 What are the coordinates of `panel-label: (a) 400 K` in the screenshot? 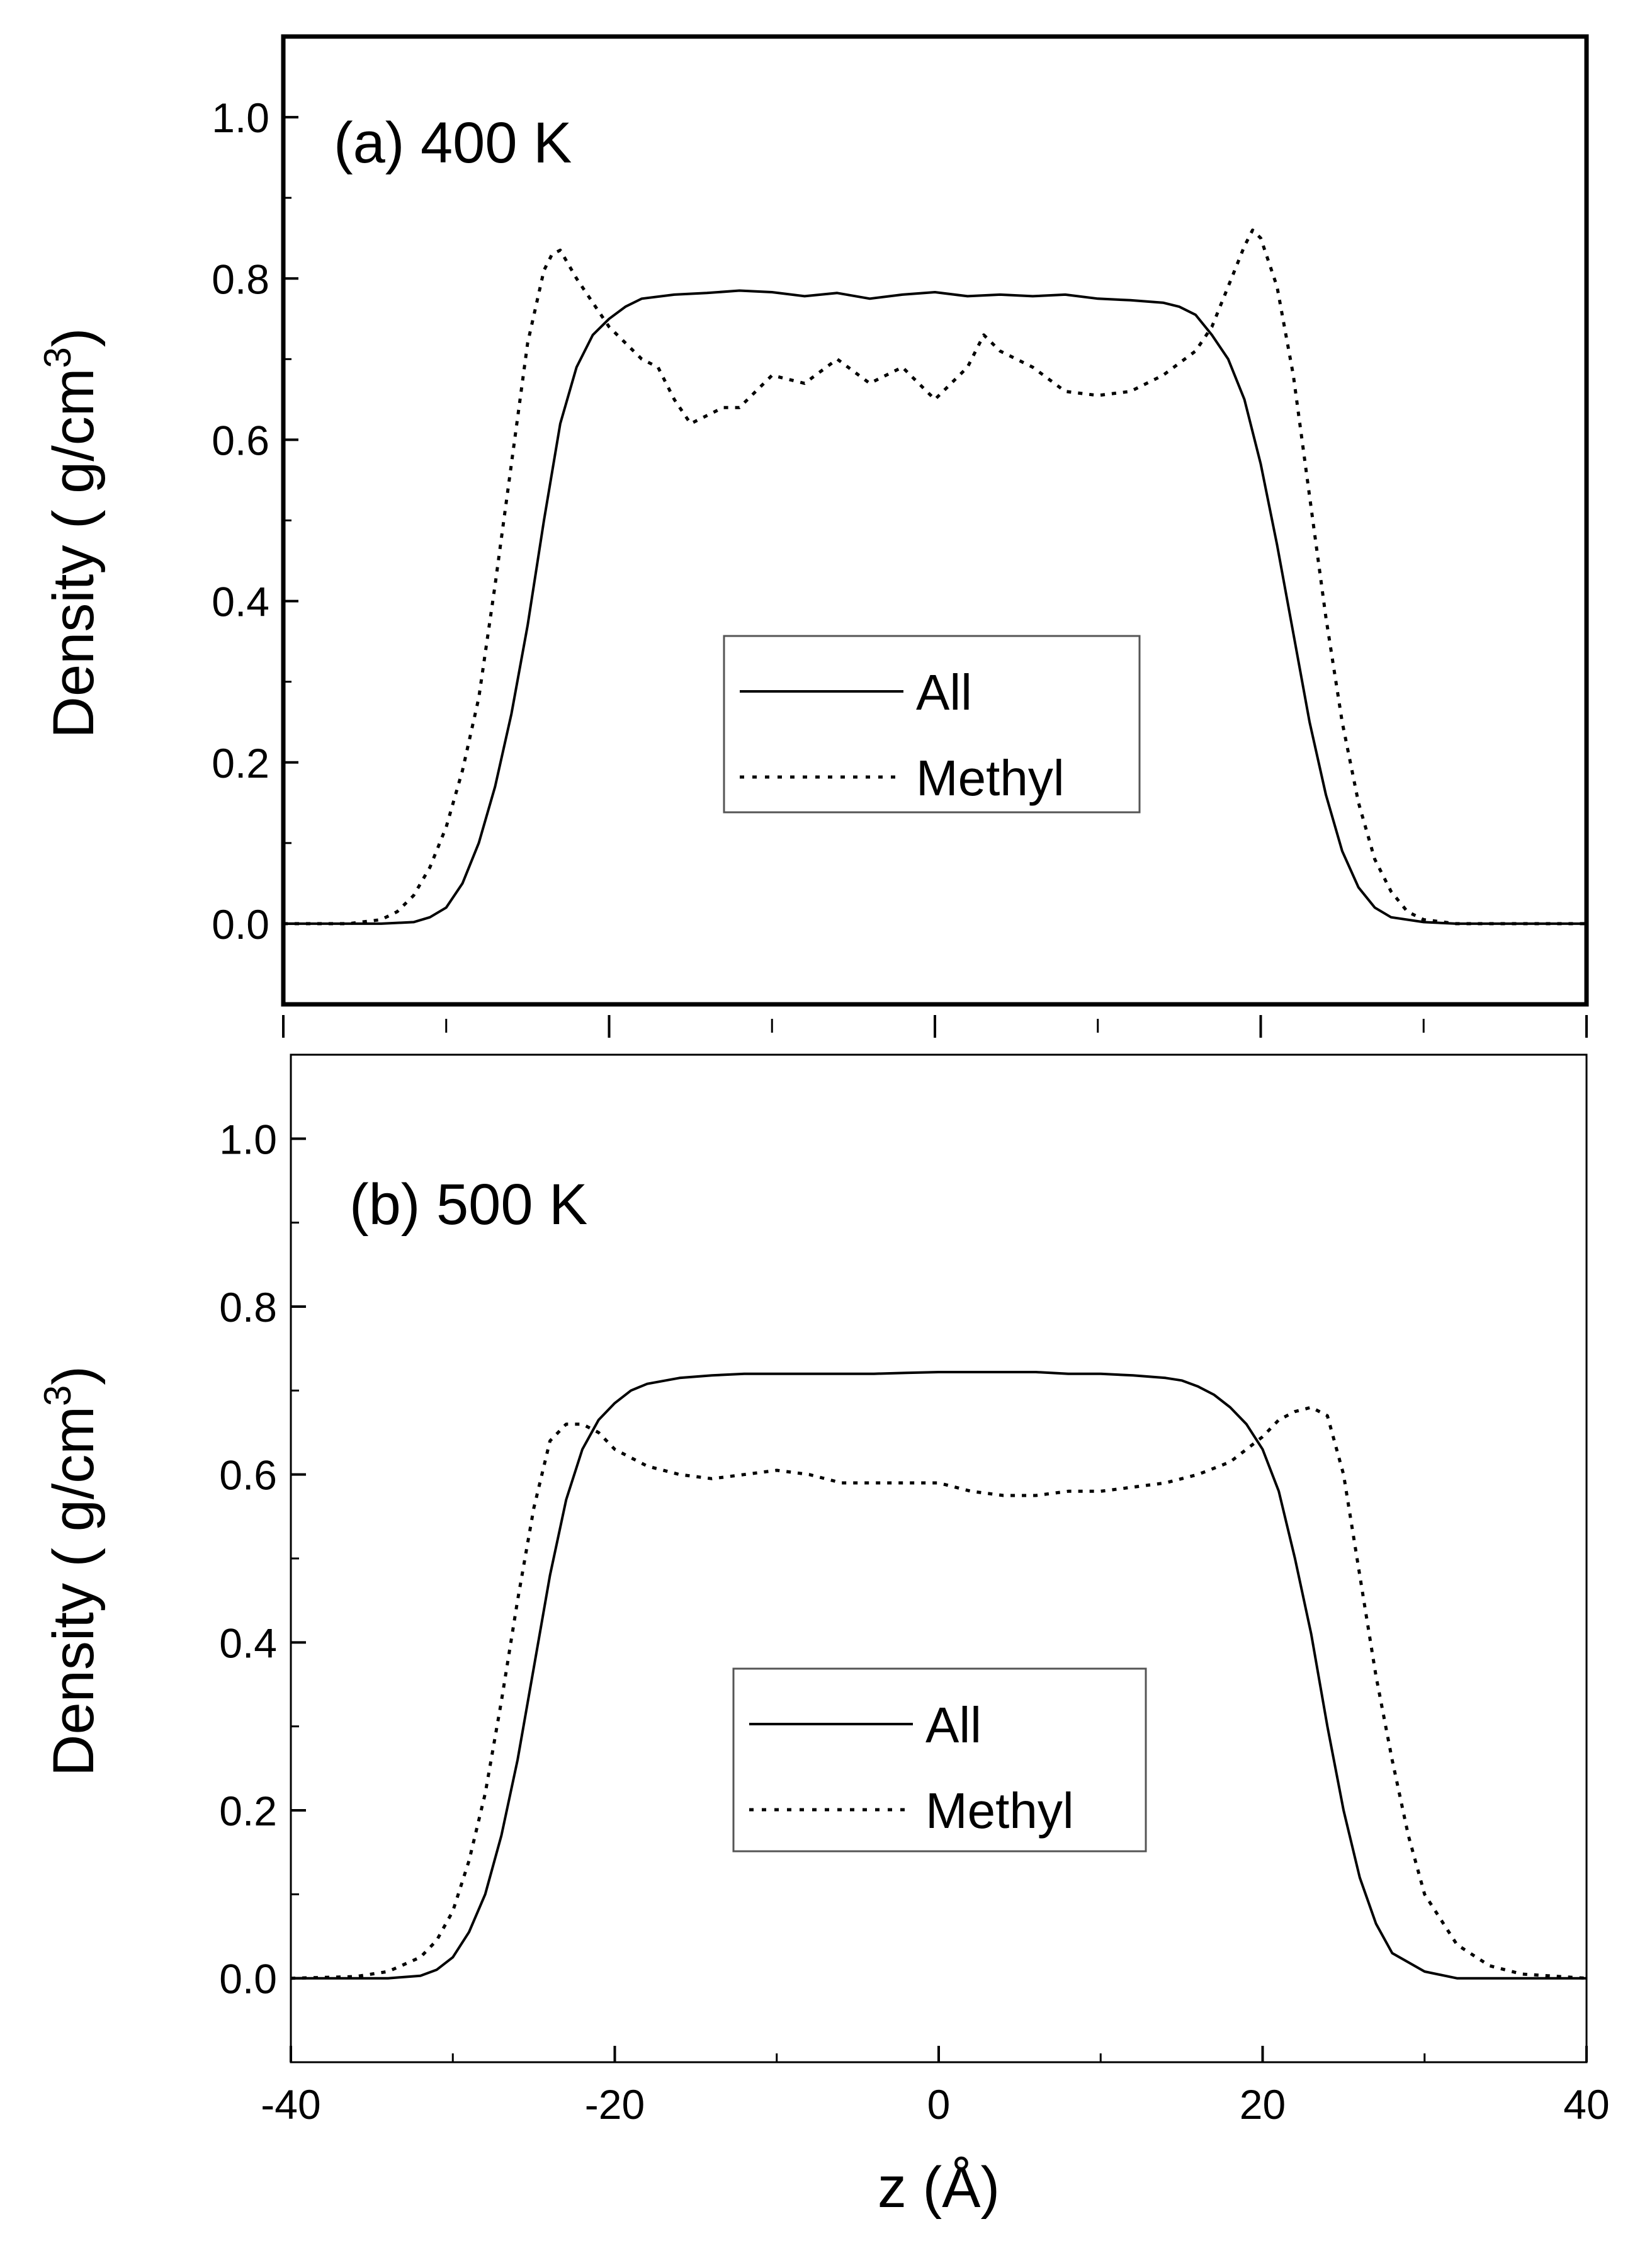 It's located at (453, 143).